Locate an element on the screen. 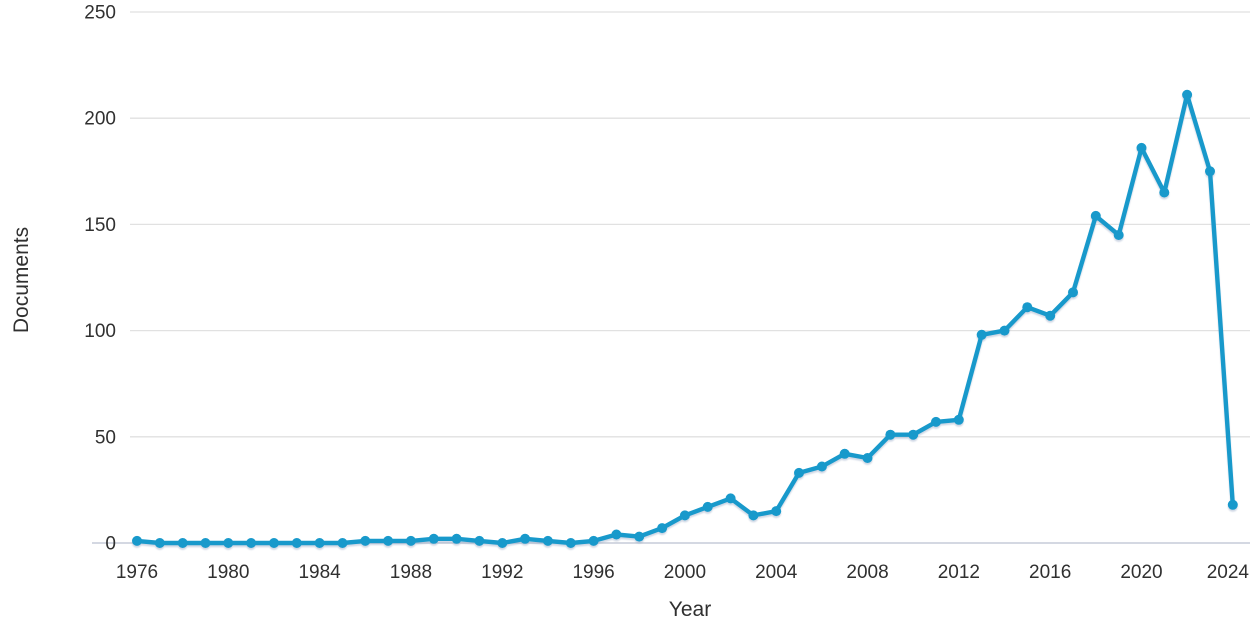 The height and width of the screenshot is (625, 1250). y-tick-label: 0 is located at coordinates (110, 544).